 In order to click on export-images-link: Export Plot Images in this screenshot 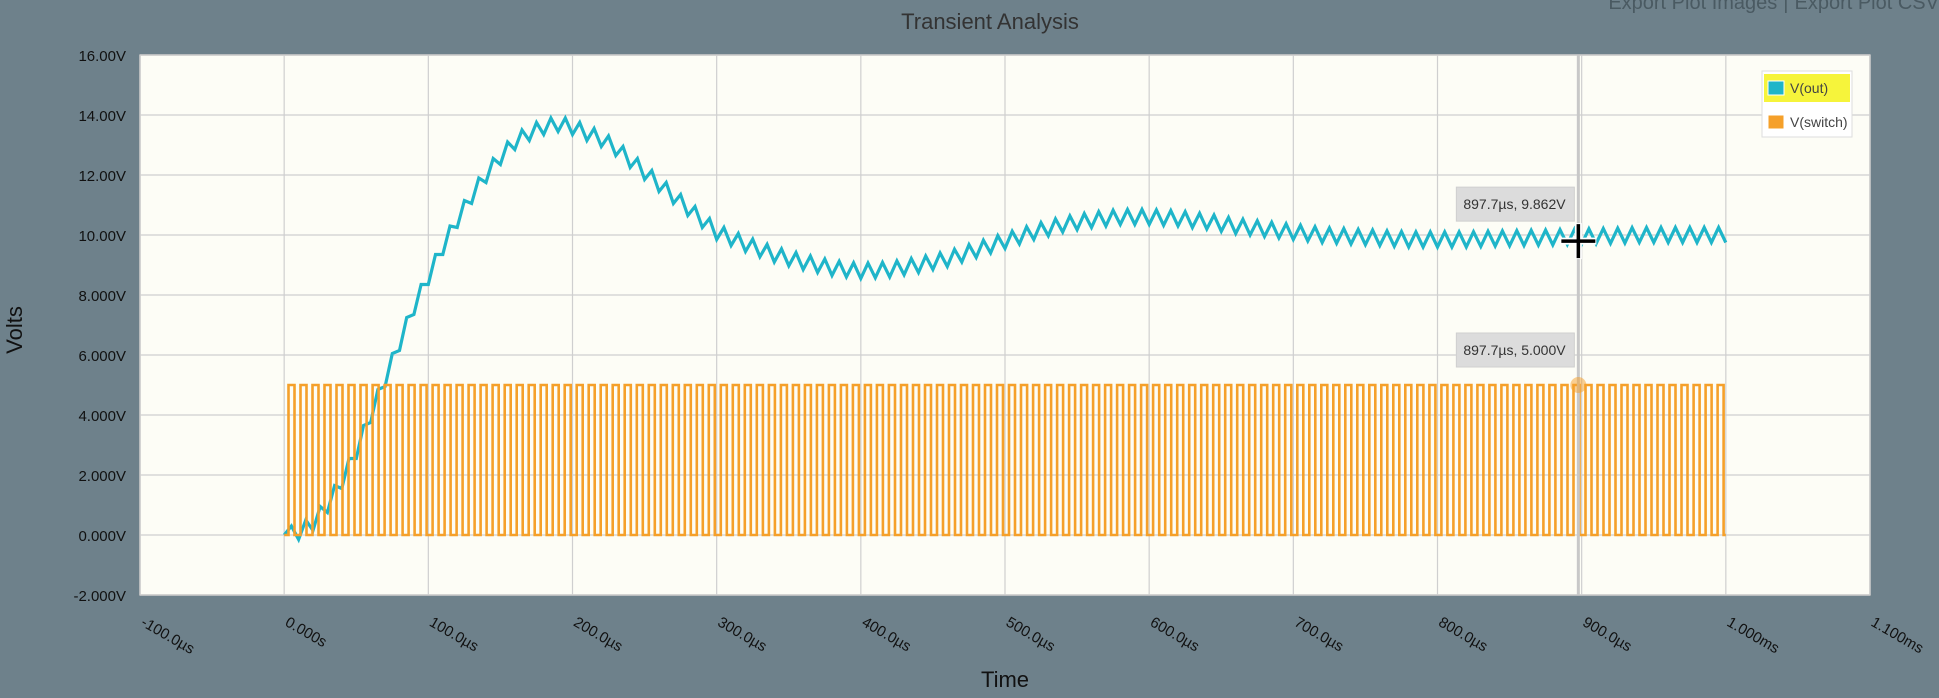, I will do `click(1693, 7)`.